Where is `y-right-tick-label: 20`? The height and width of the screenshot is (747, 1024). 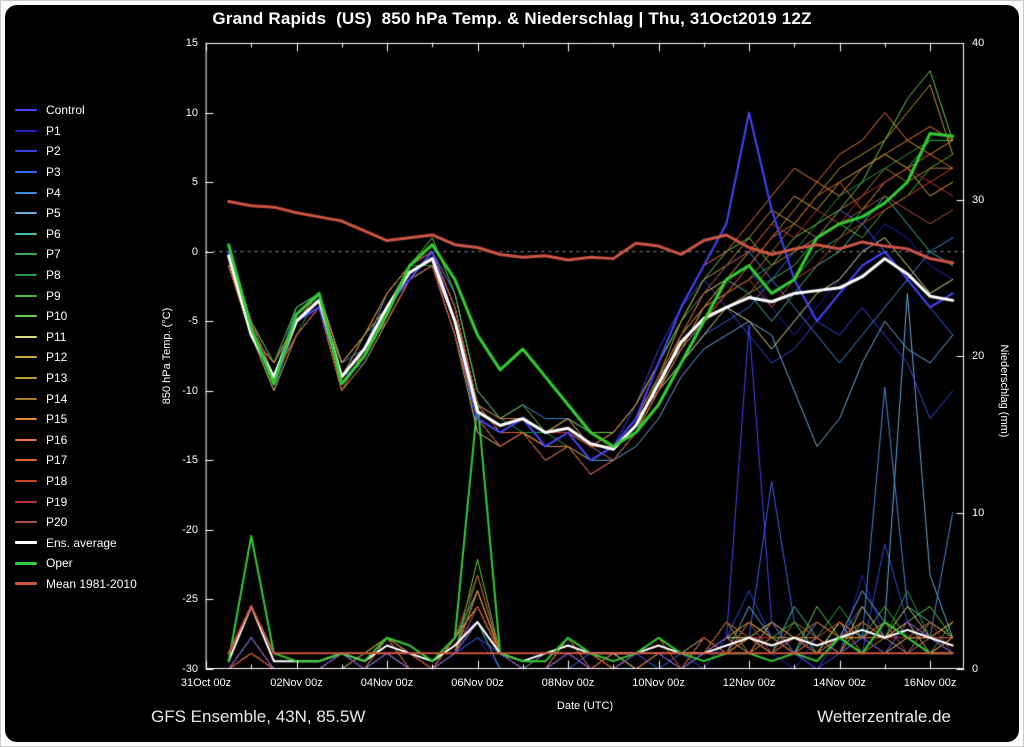
y-right-tick-label: 20 is located at coordinates (978, 356).